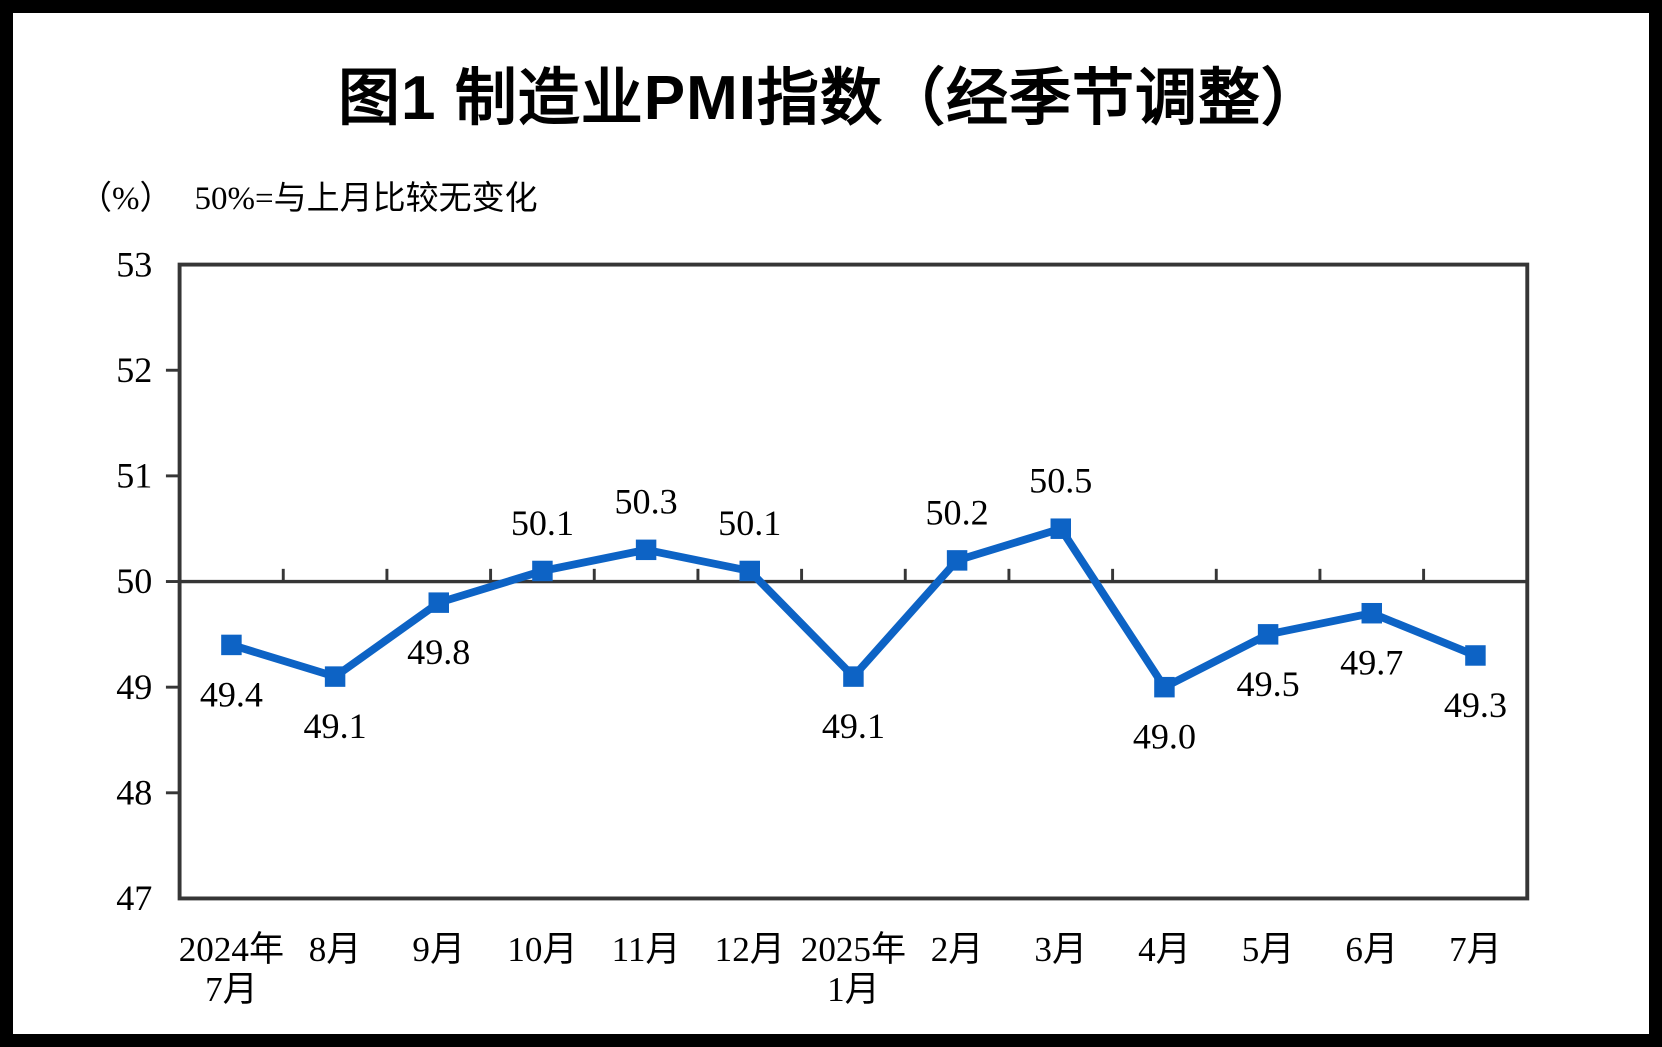  I want to click on x-axis-label: 9月, so click(438, 949).